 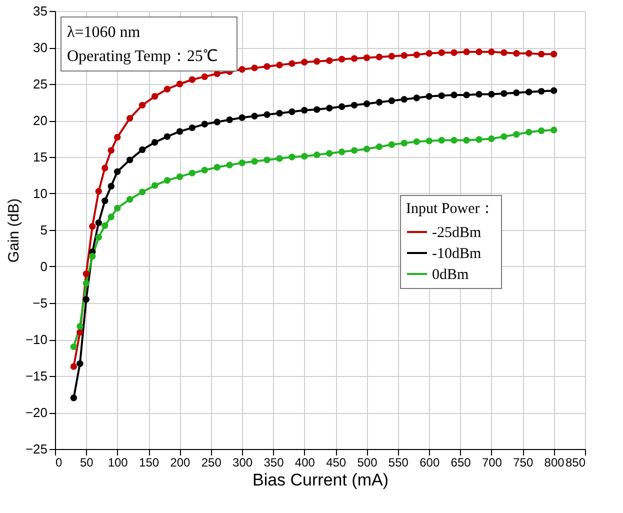 I want to click on y-tick-label: −5, so click(x=40, y=303).